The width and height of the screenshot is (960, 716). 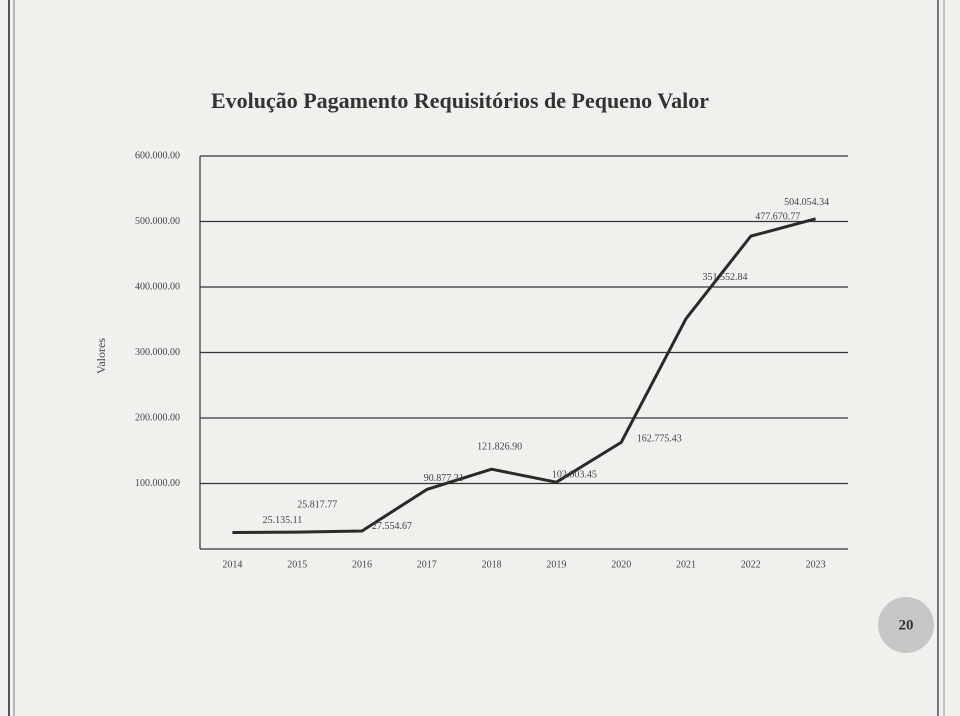 What do you see at coordinates (157, 286) in the screenshot?
I see `y-tick-label: 400.000.00` at bounding box center [157, 286].